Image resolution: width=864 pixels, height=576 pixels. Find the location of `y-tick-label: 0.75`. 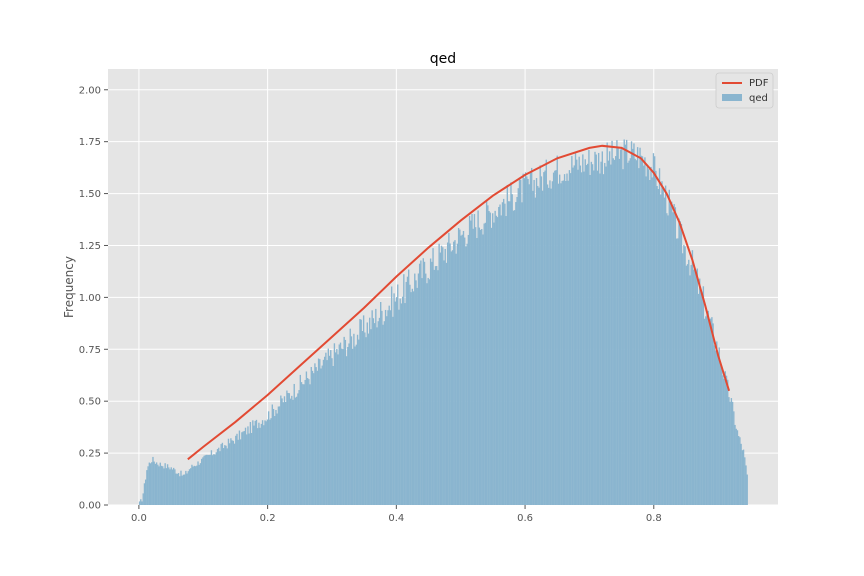

y-tick-label: 0.75 is located at coordinates (90, 350).